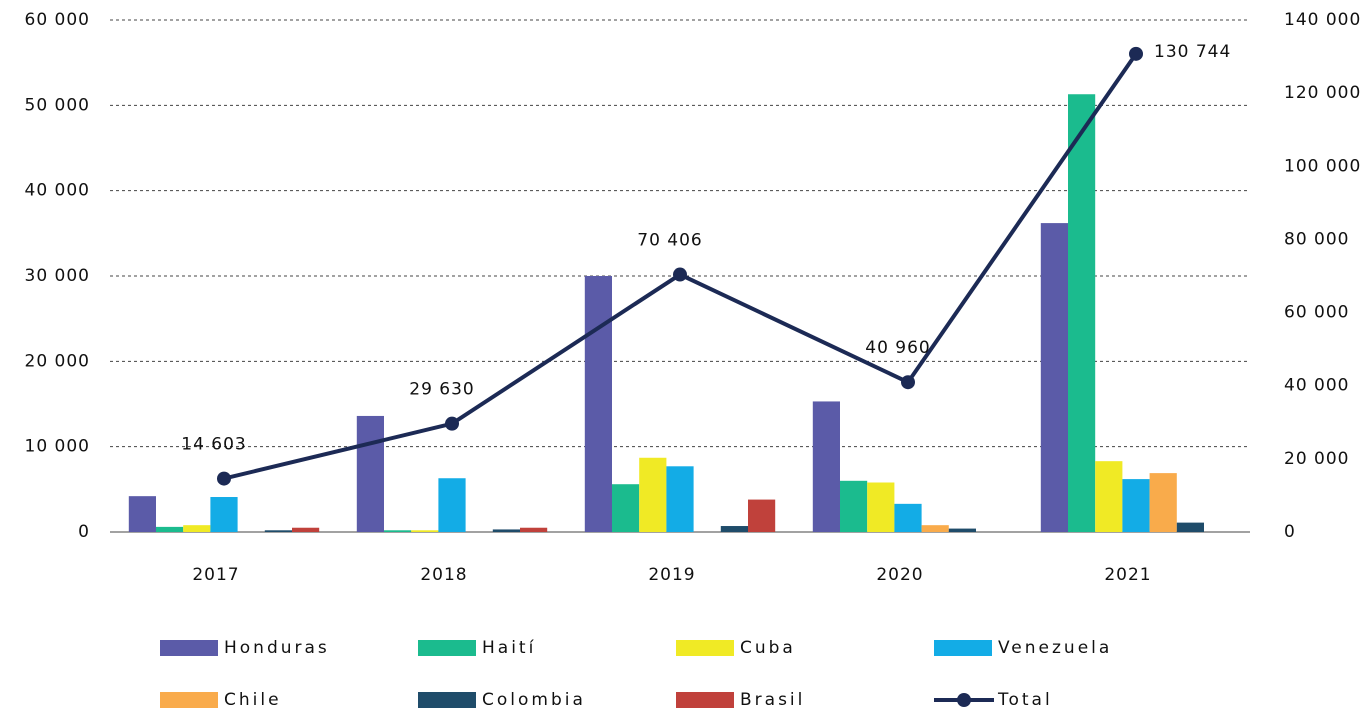 This screenshot has height=718, width=1372. Describe the element at coordinates (669, 241) in the screenshot. I see `data-label: 70 406` at that location.